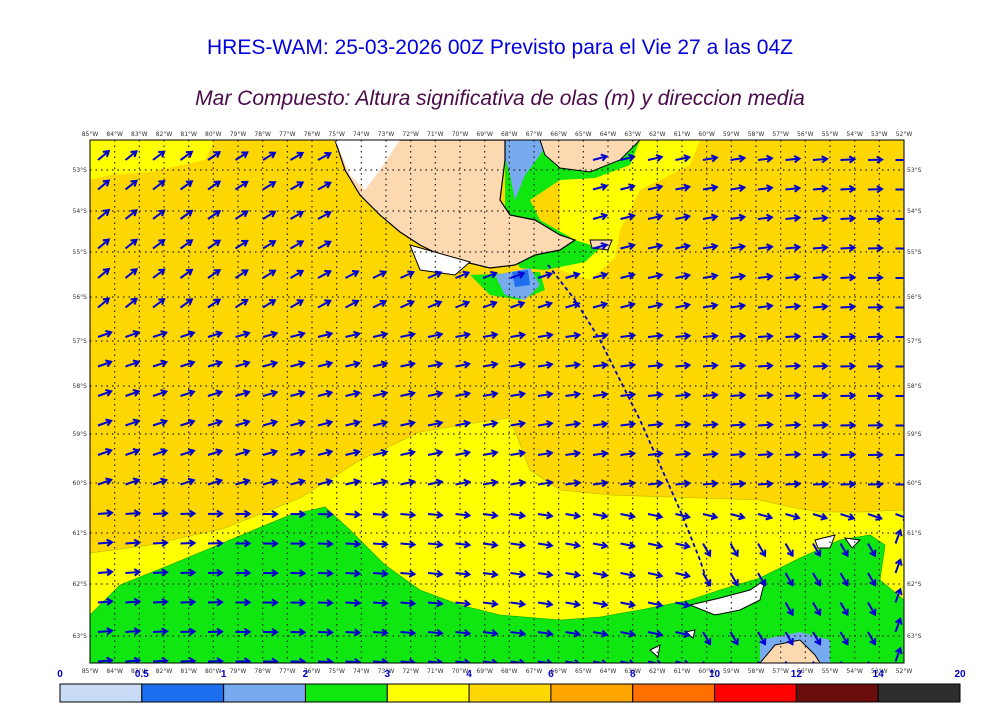 This screenshot has width=1000, height=707. What do you see at coordinates (510, 693) in the screenshot?
I see `legend-boxes` at bounding box center [510, 693].